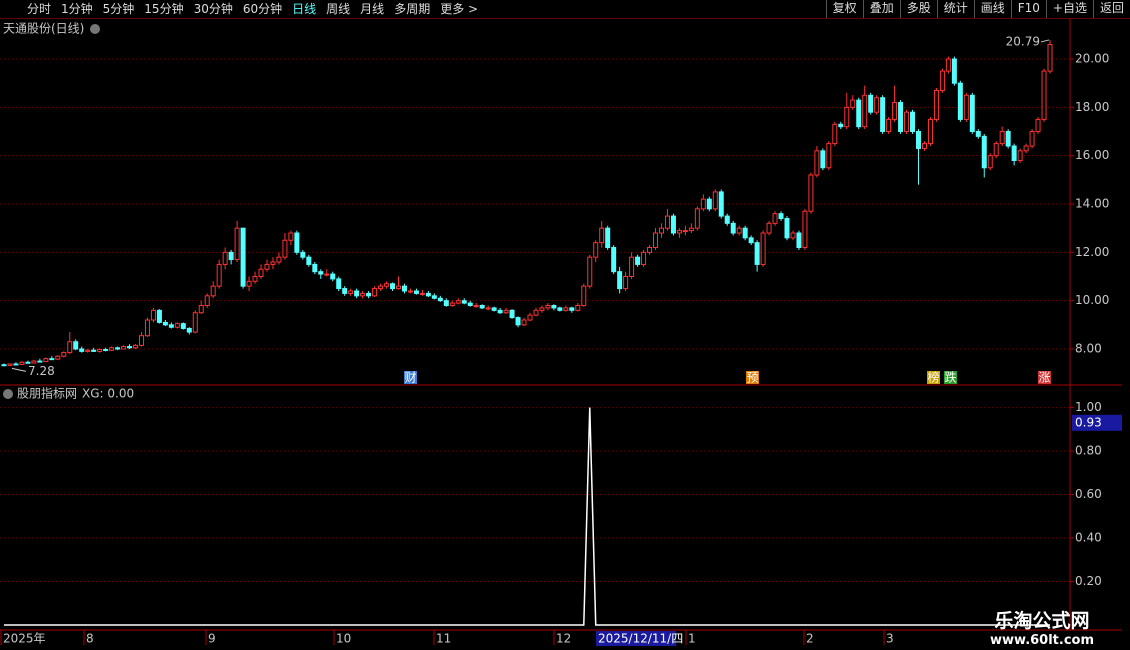 The height and width of the screenshot is (650, 1130). I want to click on y-tick-label: 14.00, so click(1092, 204).